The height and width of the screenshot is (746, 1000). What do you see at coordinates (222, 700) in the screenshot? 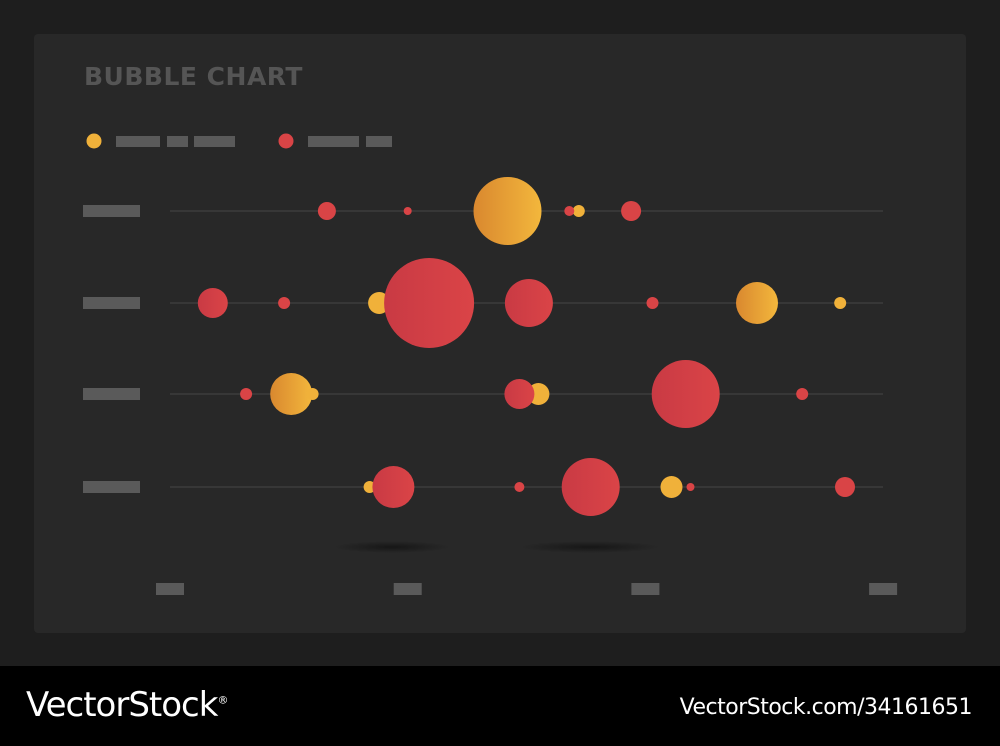
I see `brand-mark: ®` at bounding box center [222, 700].